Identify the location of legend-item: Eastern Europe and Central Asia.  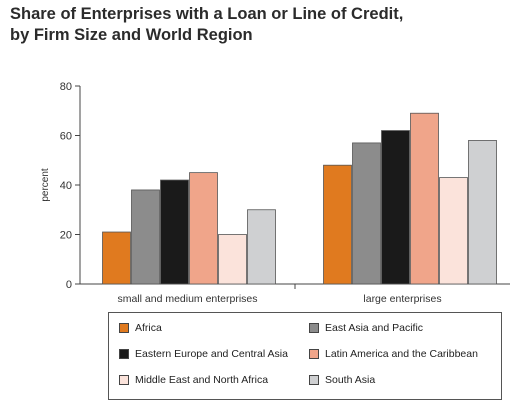
(203, 354).